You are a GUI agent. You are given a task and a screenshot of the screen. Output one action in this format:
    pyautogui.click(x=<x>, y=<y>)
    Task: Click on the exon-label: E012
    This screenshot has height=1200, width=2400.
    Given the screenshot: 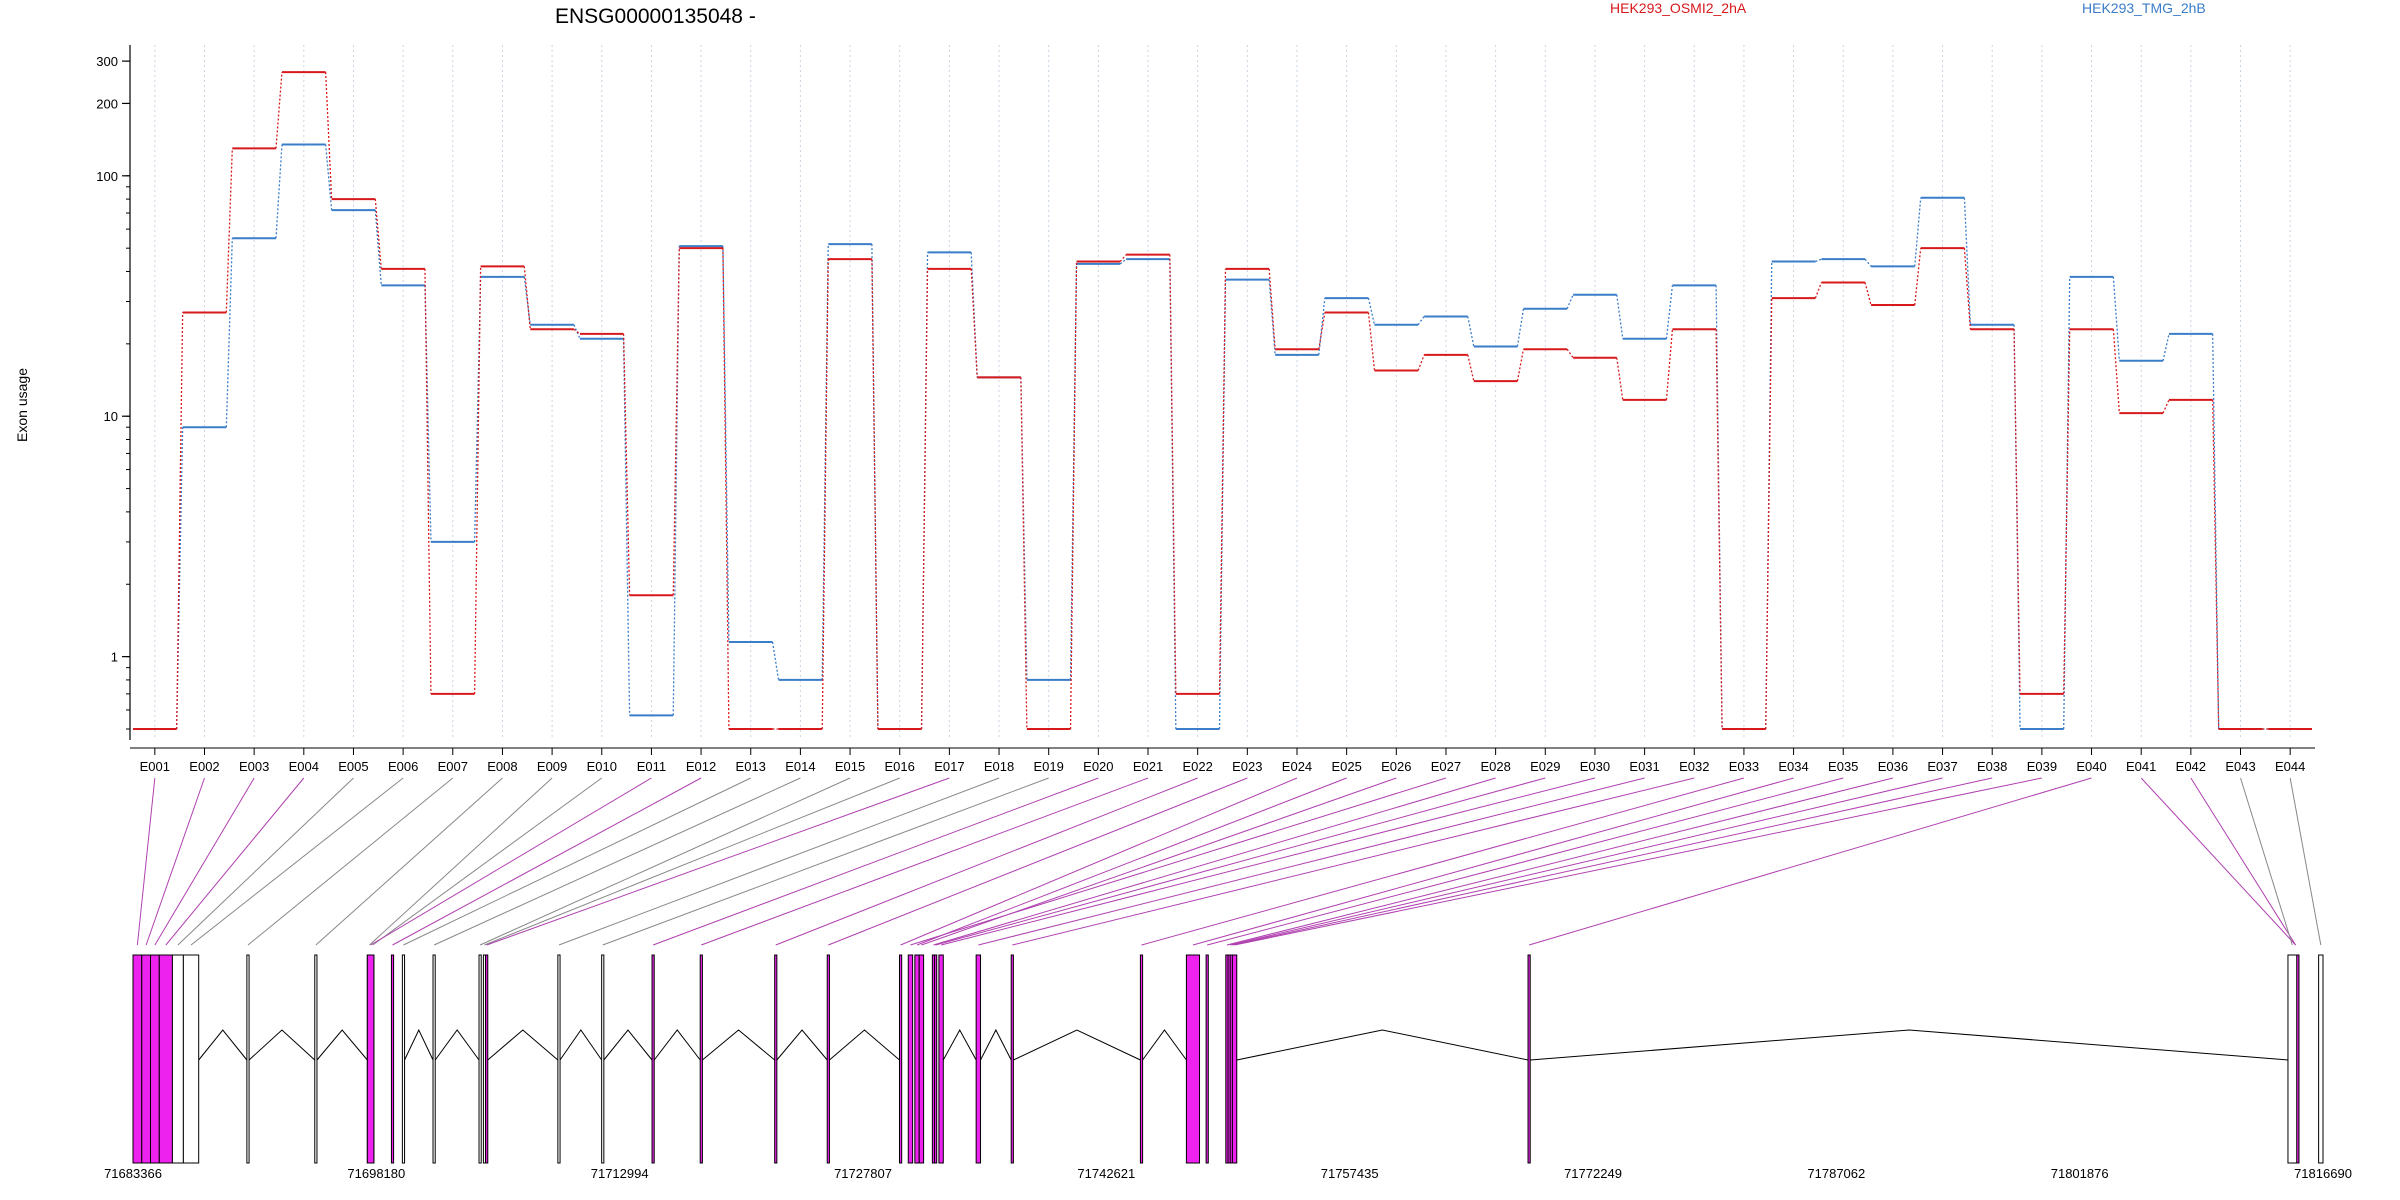 What is the action you would take?
    pyautogui.click(x=701, y=766)
    